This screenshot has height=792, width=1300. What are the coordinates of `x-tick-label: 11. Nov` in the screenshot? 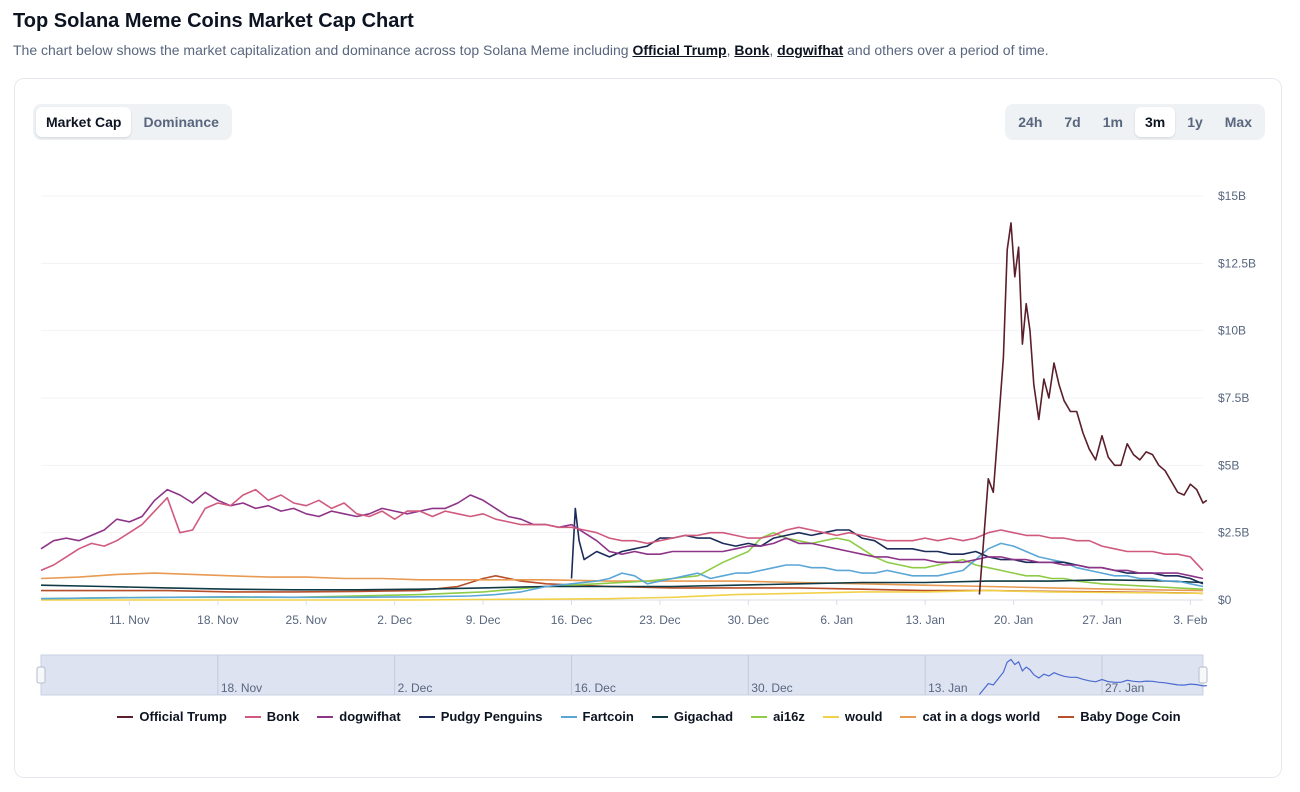 It's located at (129, 620).